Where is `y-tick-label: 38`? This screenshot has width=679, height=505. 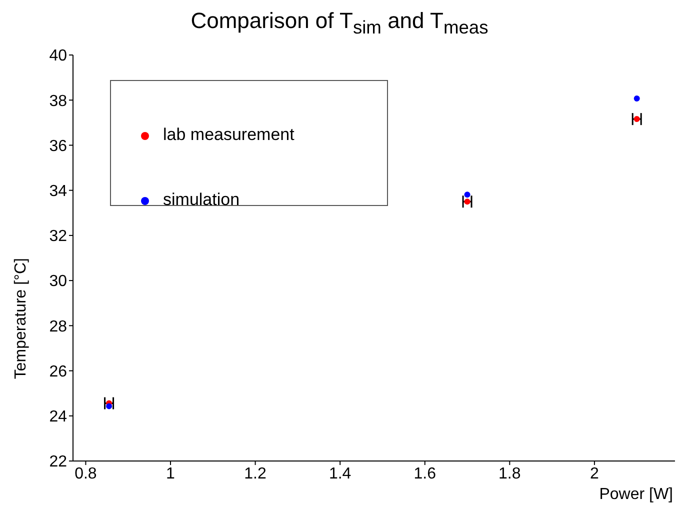
y-tick-label: 38 is located at coordinates (58, 101).